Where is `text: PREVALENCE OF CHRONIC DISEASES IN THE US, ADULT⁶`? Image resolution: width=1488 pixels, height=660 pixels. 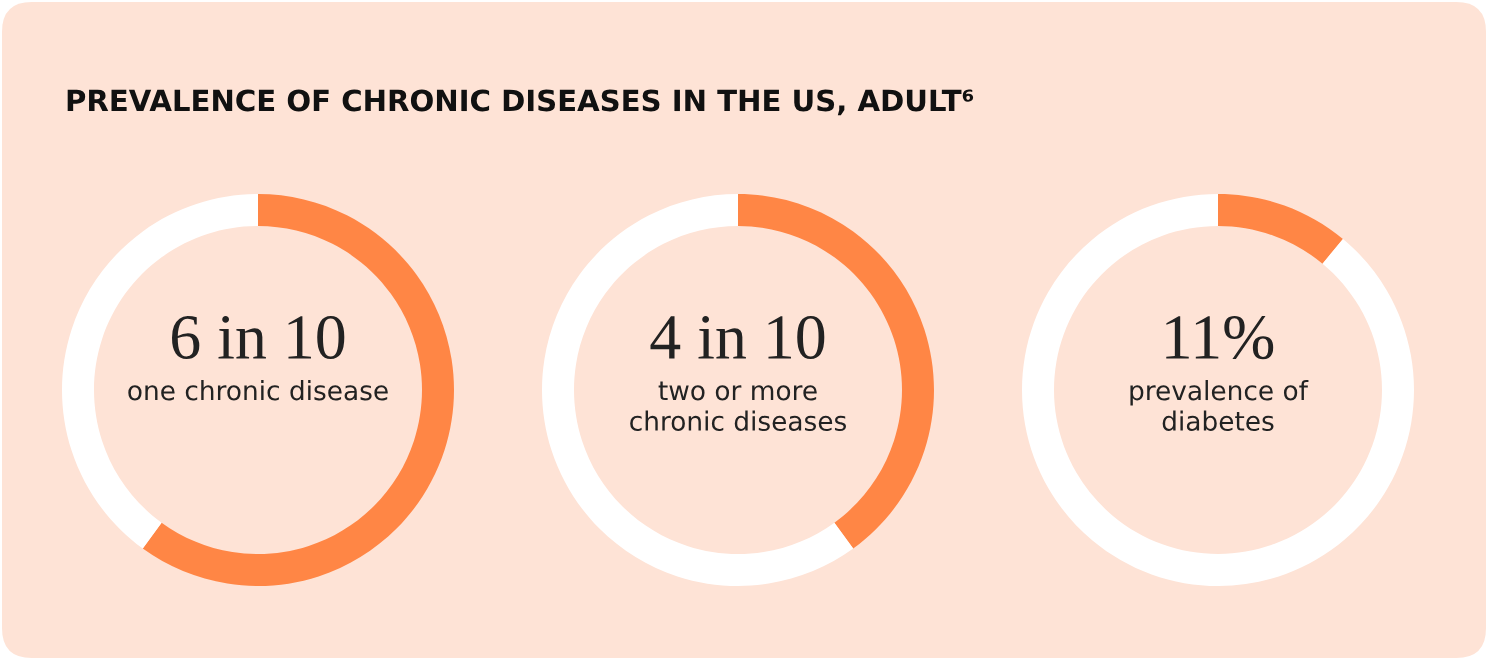
text: PREVALENCE OF CHRONIC DISEASES IN THE US, ADULT⁶ is located at coordinates (520, 102).